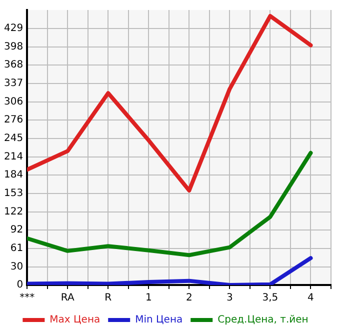 Image resolution: width=345 pixels, height=335 pixels. Describe the element at coordinates (14, 28) in the screenshot. I see `y-tick-label: 429` at that location.